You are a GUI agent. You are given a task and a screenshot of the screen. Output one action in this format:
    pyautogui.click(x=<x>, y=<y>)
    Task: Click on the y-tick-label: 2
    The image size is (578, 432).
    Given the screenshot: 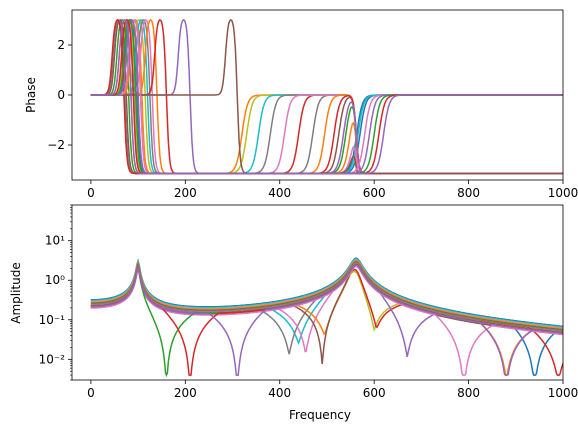 What is the action you would take?
    pyautogui.click(x=61, y=45)
    